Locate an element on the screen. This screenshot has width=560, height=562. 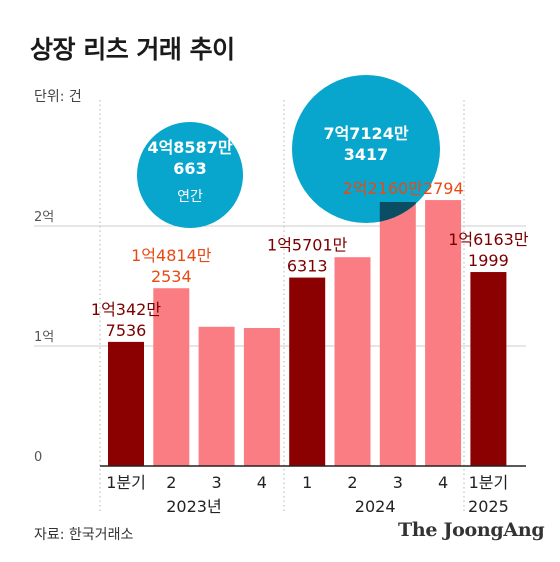
data-label-0-0: 1억342만 is located at coordinates (126, 309).